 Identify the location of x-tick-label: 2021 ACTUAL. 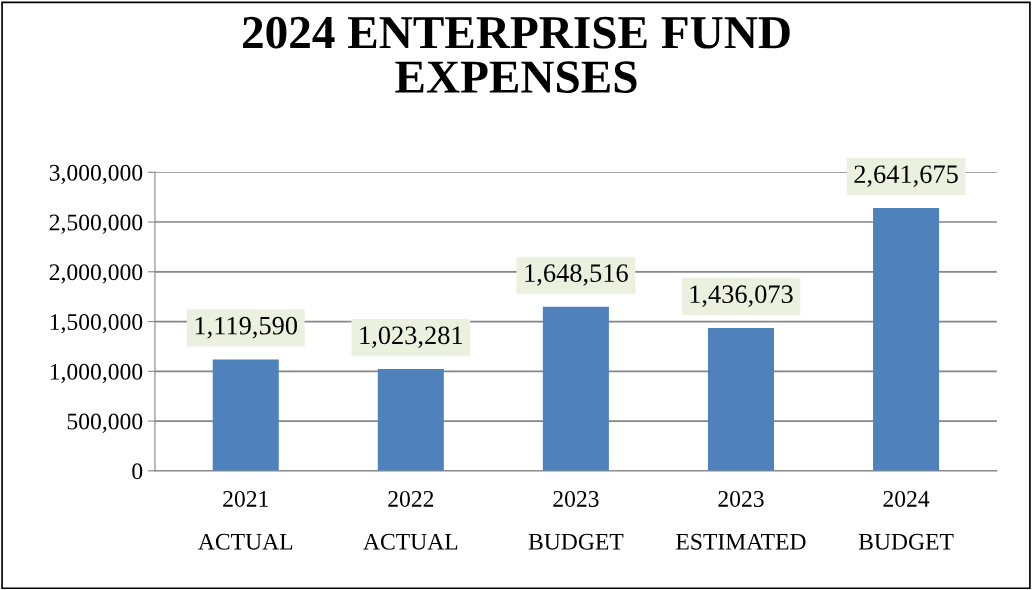
(245, 520).